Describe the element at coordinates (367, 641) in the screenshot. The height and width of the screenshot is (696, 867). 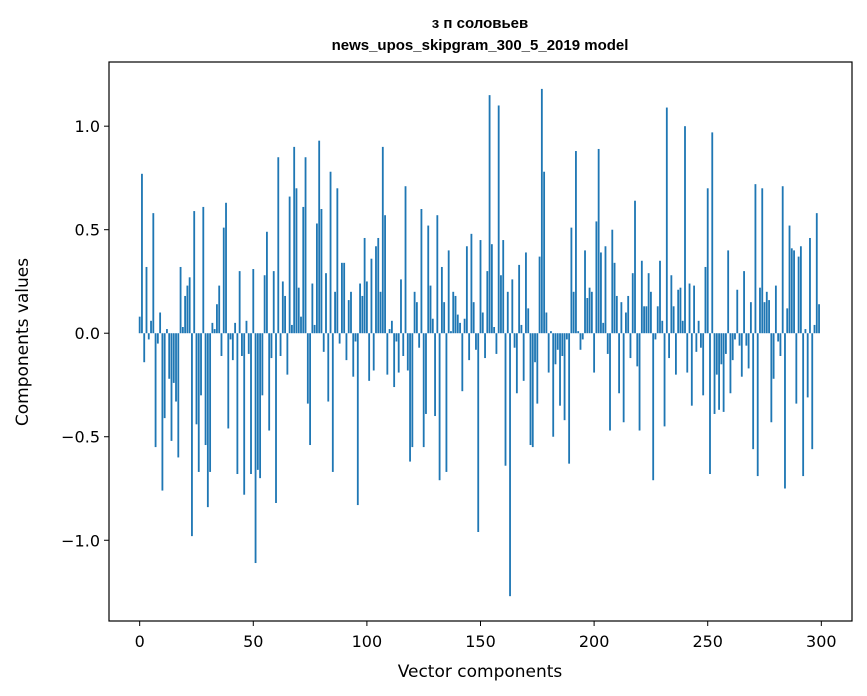
I see `x-tick-label: 100` at that location.